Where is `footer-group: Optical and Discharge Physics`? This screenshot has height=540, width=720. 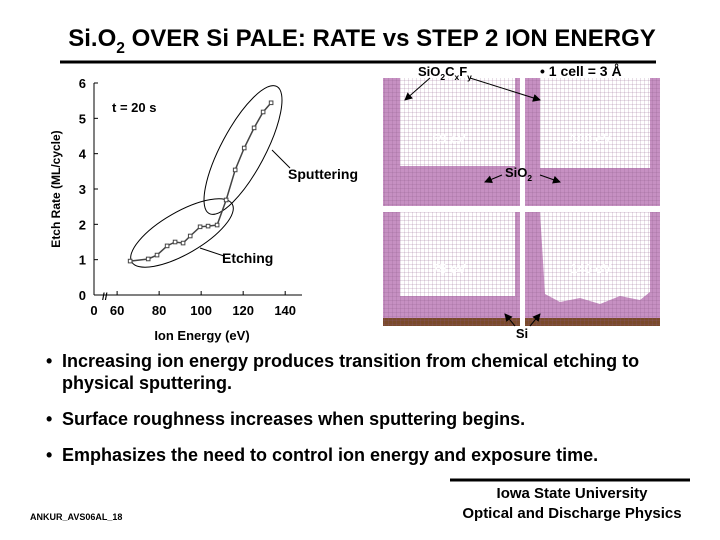
footer-group: Optical and Discharge Physics is located at coordinates (571, 513).